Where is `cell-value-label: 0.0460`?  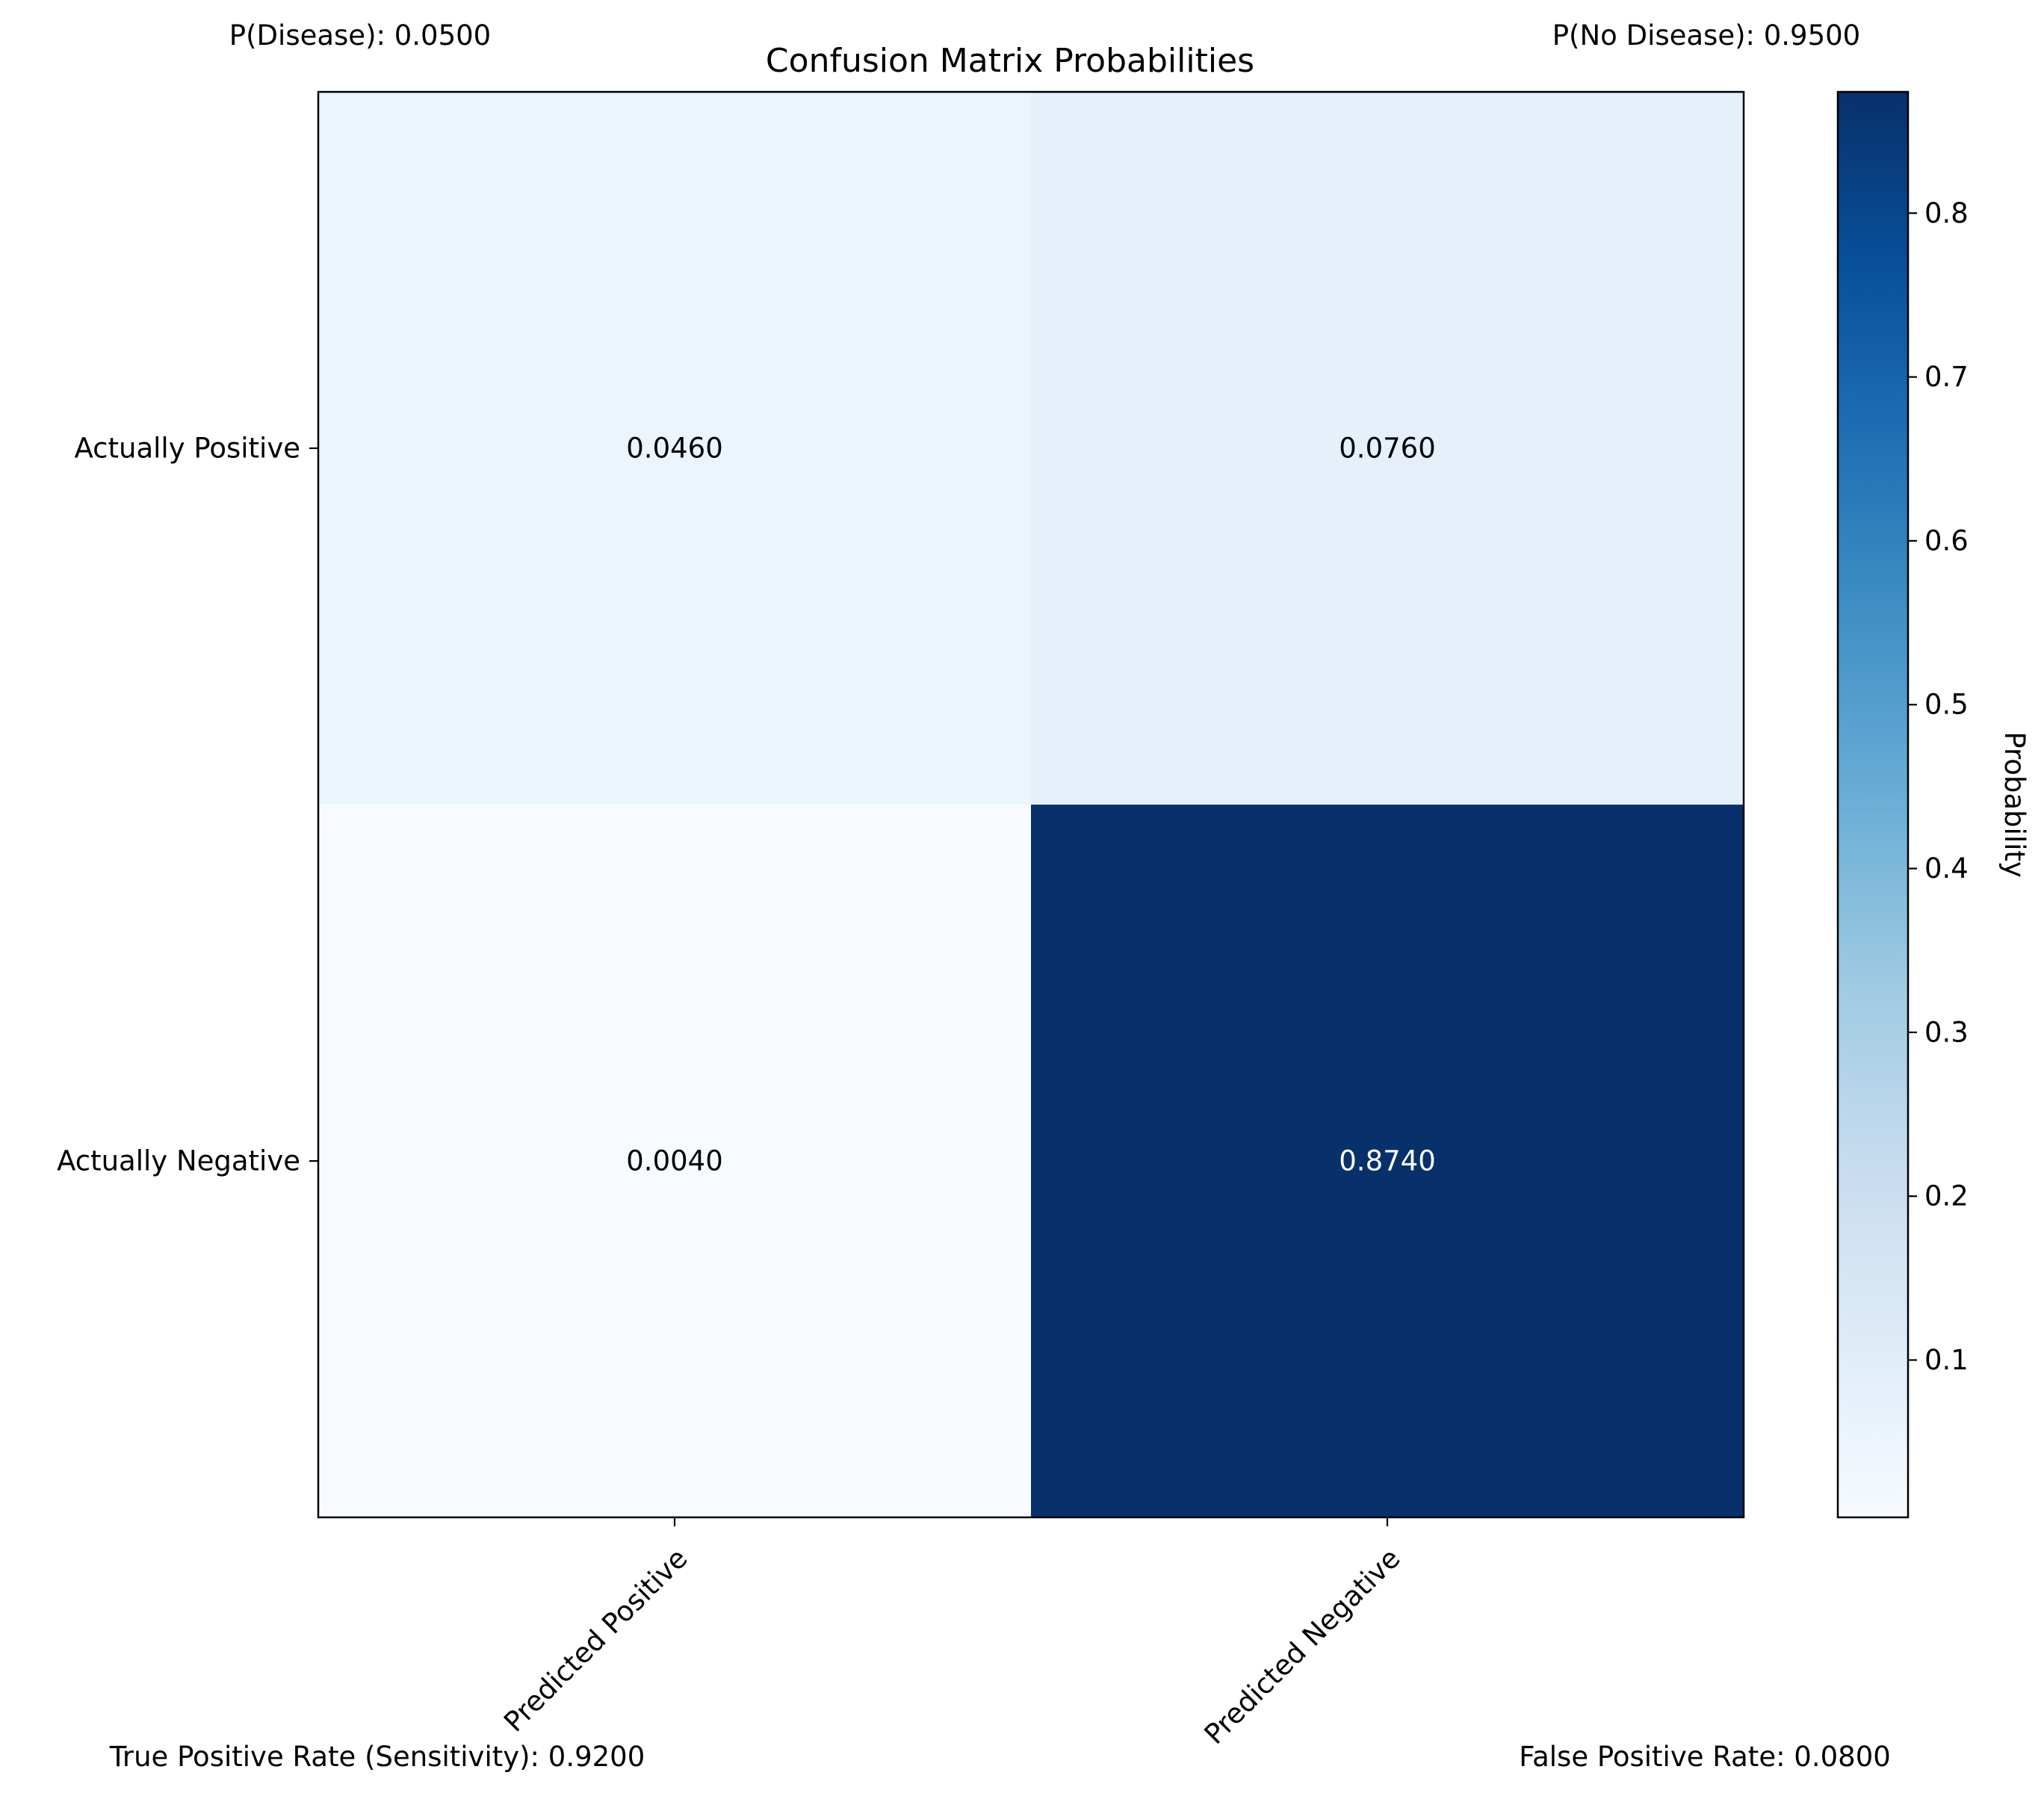 cell-value-label: 0.0460 is located at coordinates (674, 449).